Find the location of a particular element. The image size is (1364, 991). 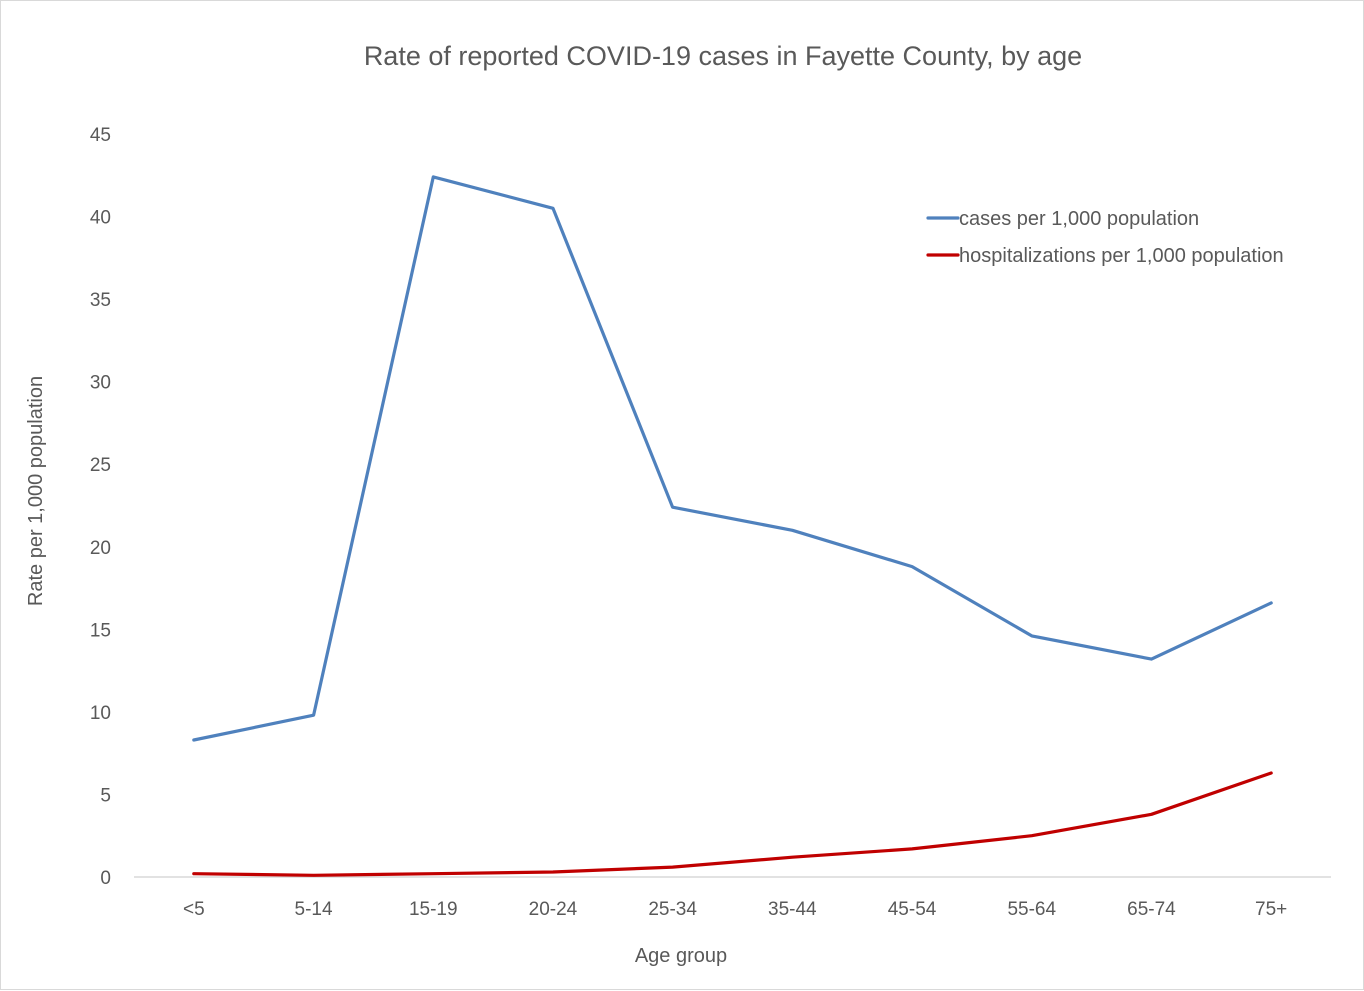

x-tick-label: 25-34 is located at coordinates (672, 909).